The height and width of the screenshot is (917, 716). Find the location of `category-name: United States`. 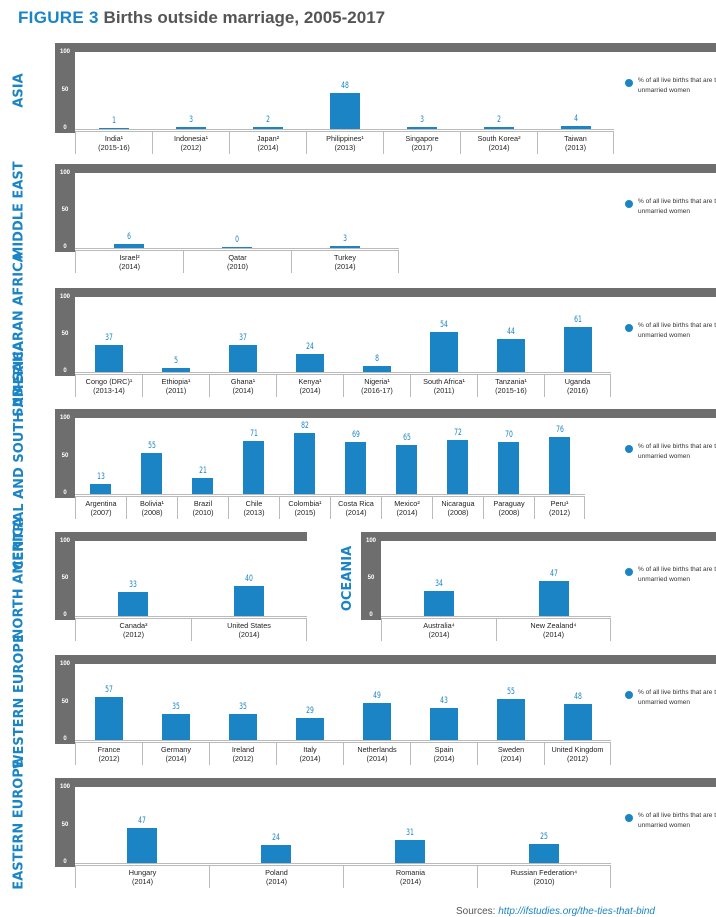

category-name: United States is located at coordinates (249, 625).